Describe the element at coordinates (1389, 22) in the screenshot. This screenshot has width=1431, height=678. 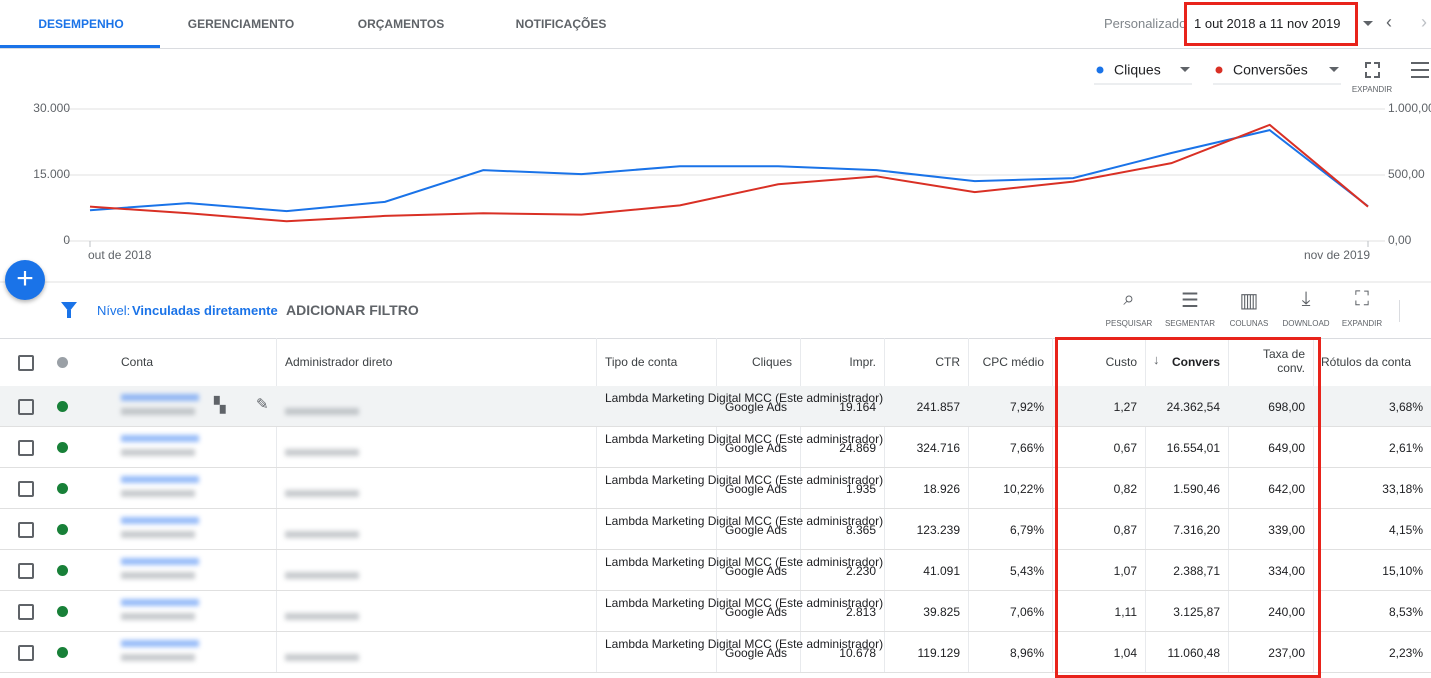
I see `prev-button: ‹` at that location.